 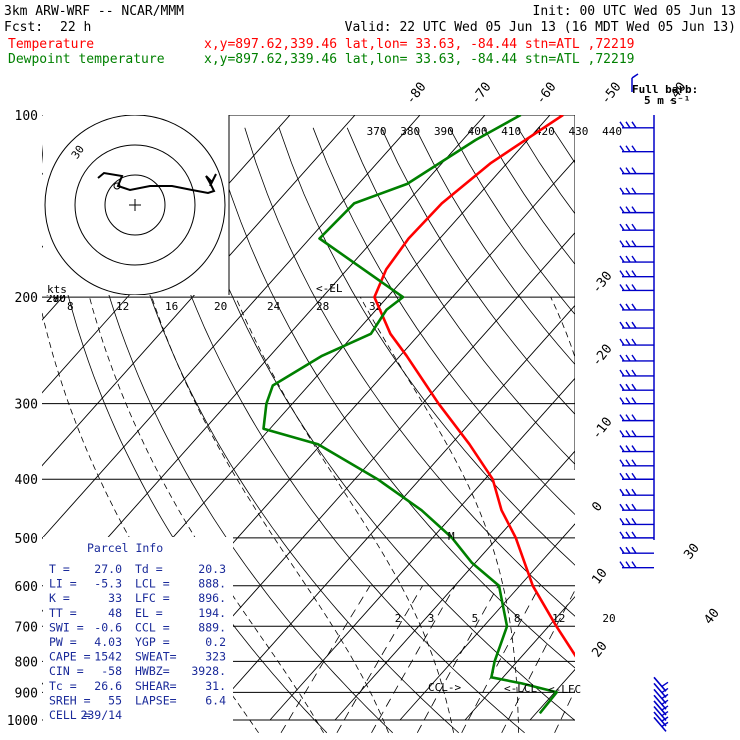 I want to click on isotherm-right-label: 40, so click(x=711, y=617).